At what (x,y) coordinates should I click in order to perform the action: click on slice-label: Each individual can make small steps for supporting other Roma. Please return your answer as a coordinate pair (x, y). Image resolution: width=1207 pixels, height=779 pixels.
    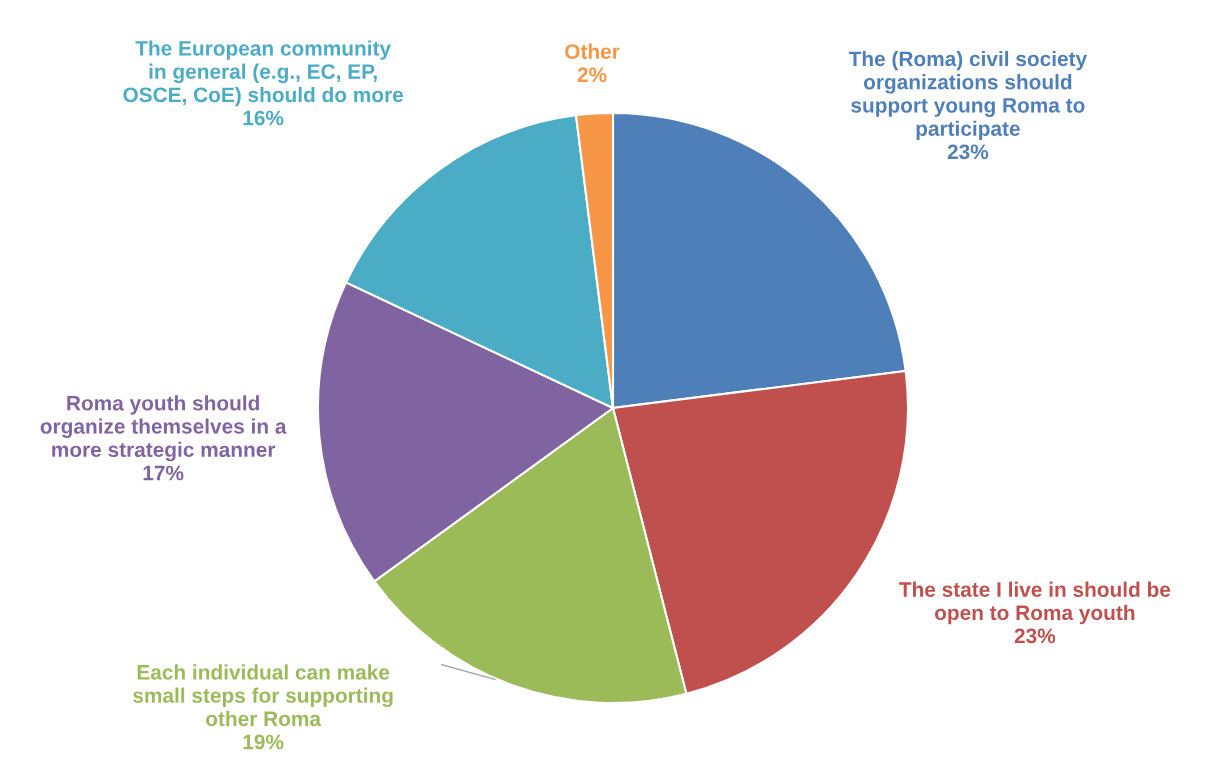
    Looking at the image, I should click on (263, 695).